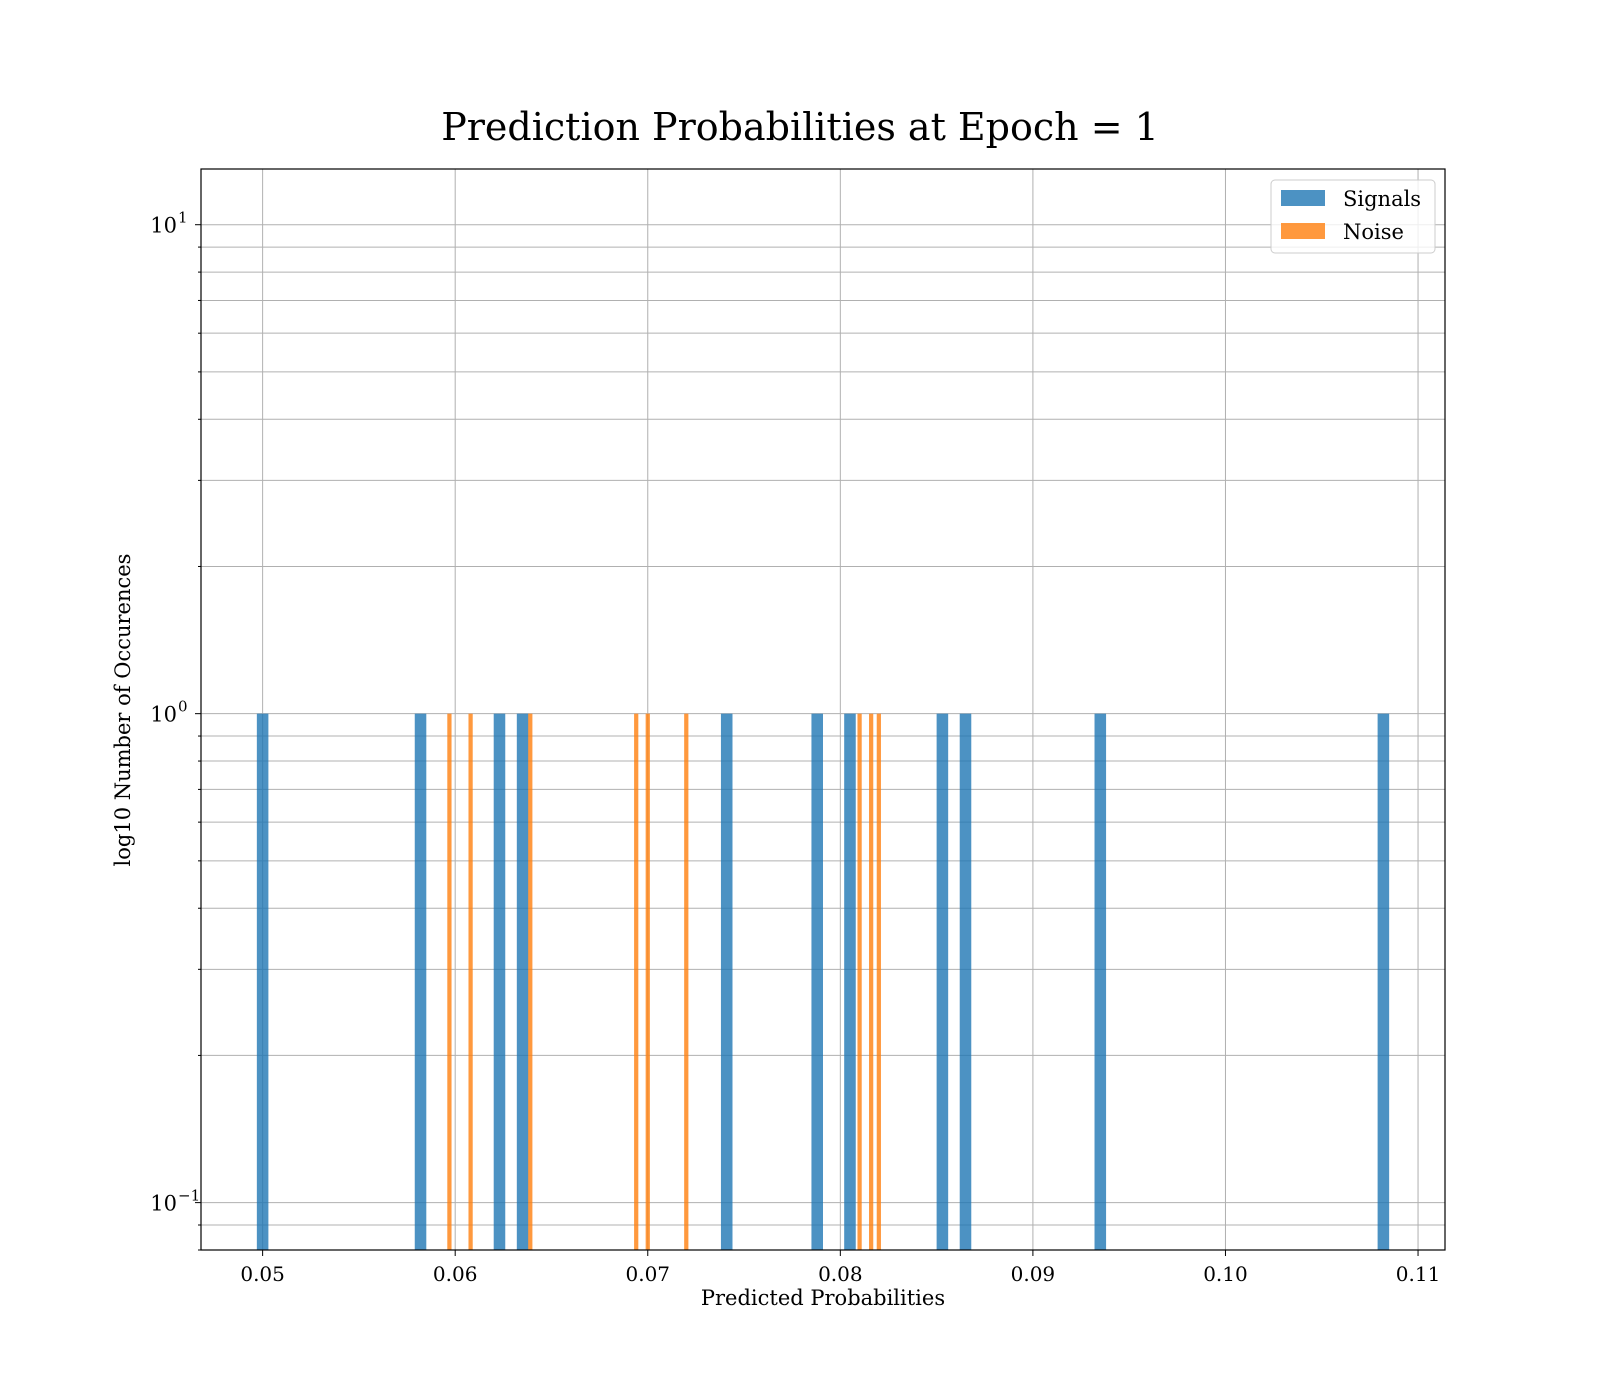 The width and height of the screenshot is (1600, 1400). I want to click on x-tick-label-1: 0.06, so click(455, 1274).